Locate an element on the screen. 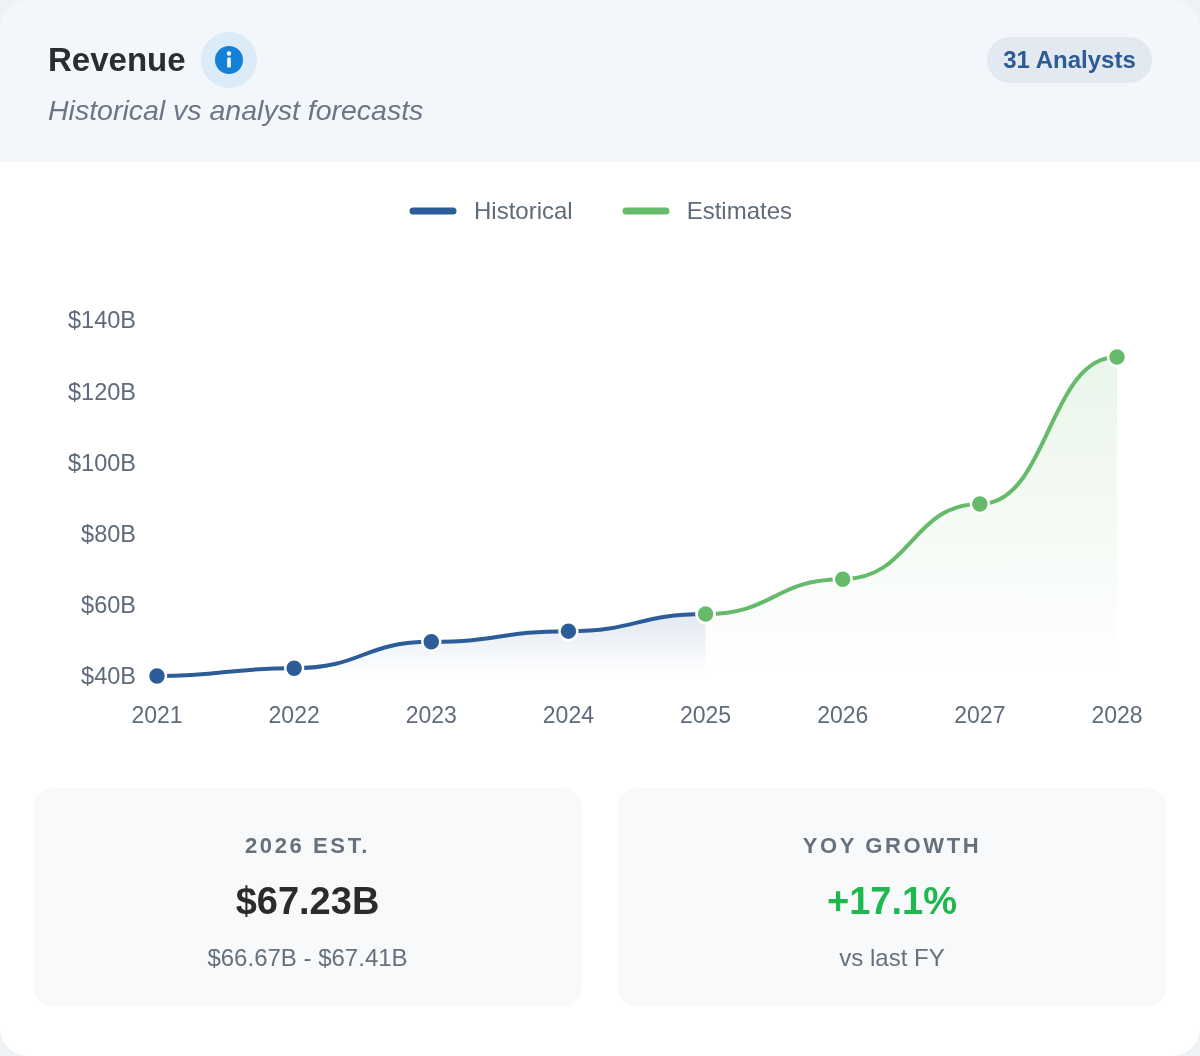 Image resolution: width=1200 pixels, height=1056 pixels. x-tick-label: 2022 is located at coordinates (294, 715).